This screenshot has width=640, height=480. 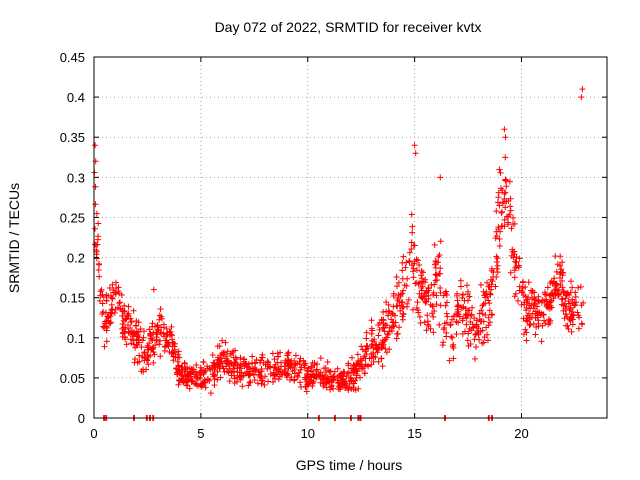 What do you see at coordinates (93, 433) in the screenshot?
I see `x-tick-label: 0` at bounding box center [93, 433].